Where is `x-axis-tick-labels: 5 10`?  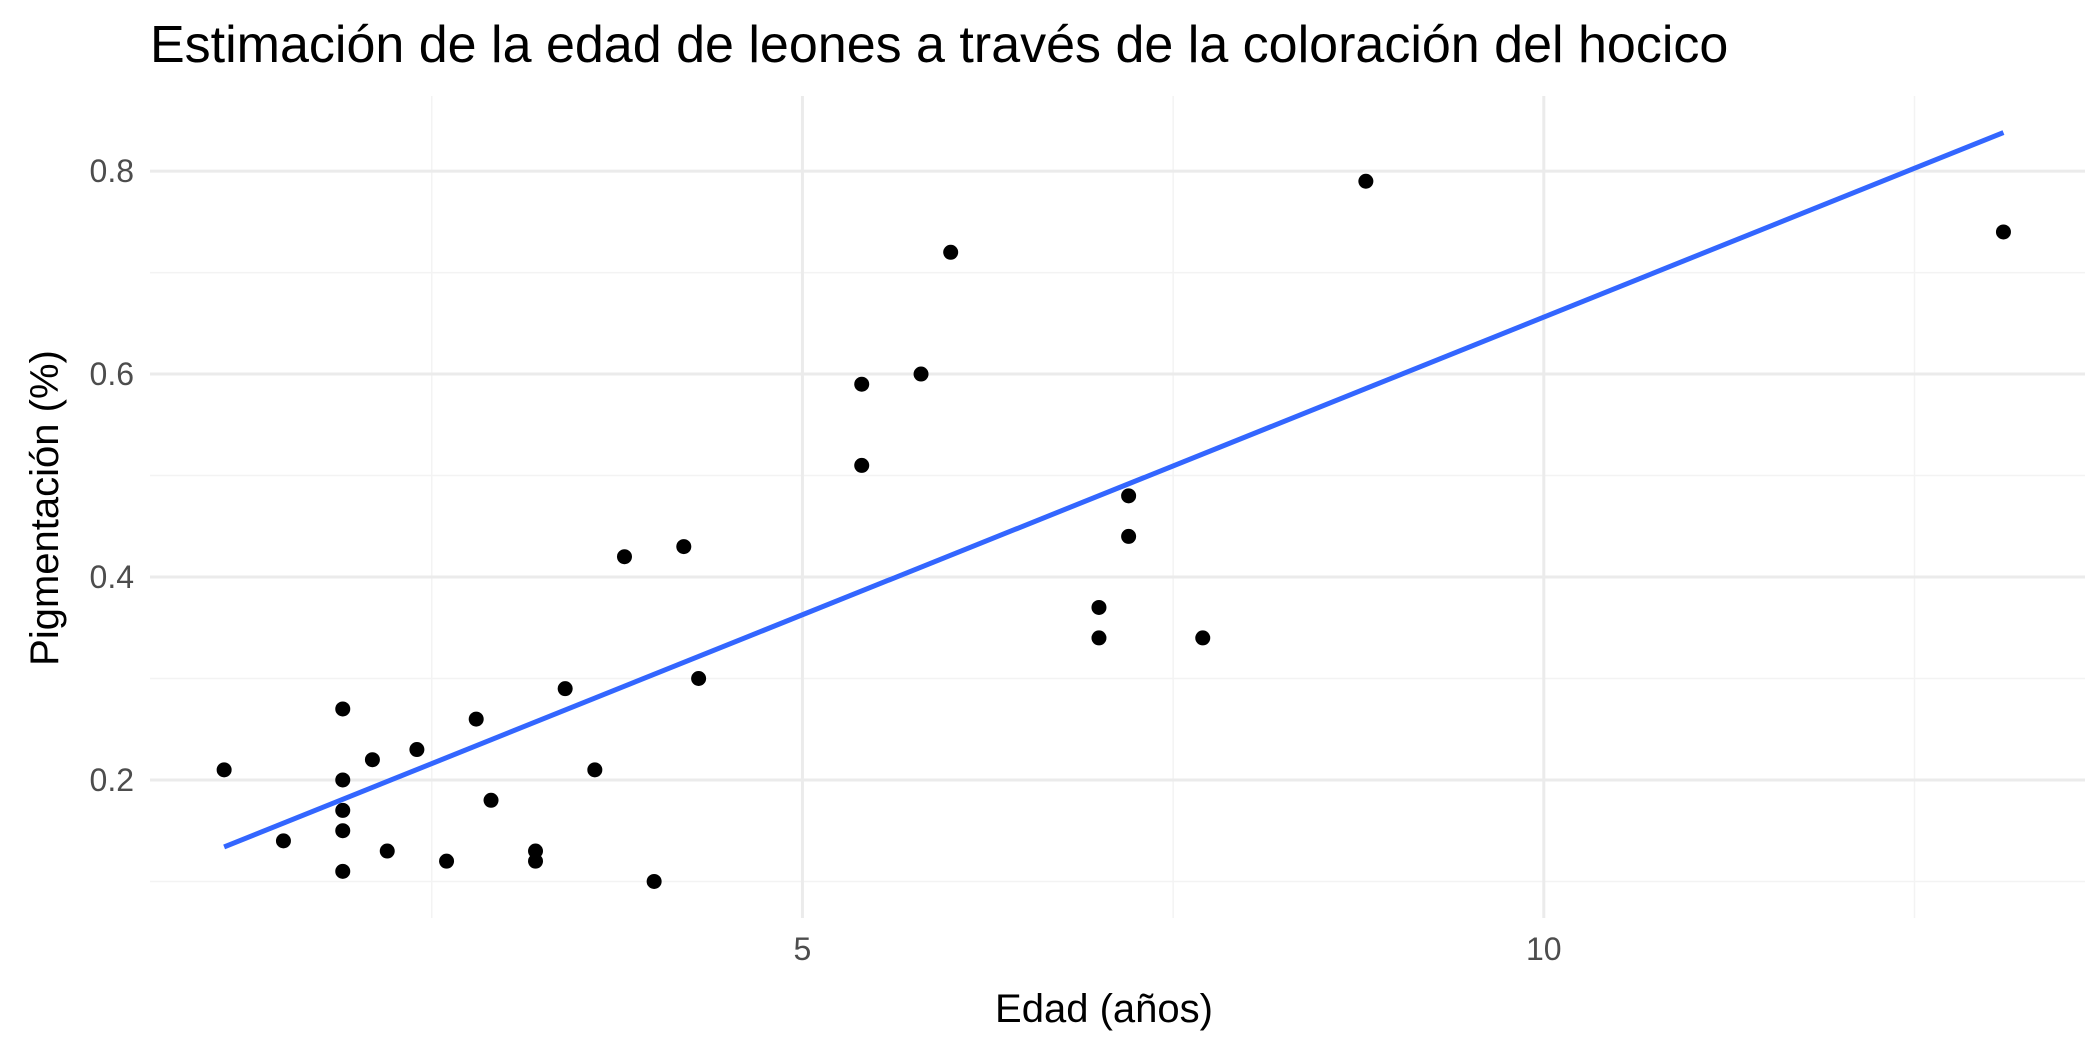 x-axis-tick-labels: 5 10 is located at coordinates (1178, 949).